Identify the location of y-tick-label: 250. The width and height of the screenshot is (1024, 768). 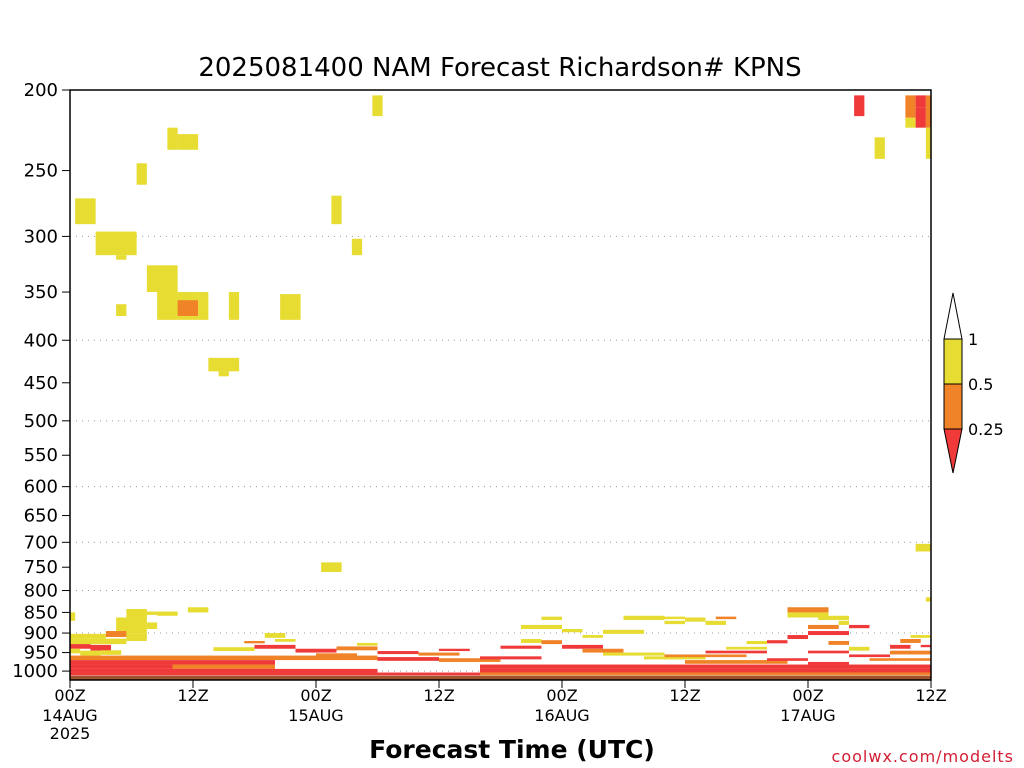
(41, 171).